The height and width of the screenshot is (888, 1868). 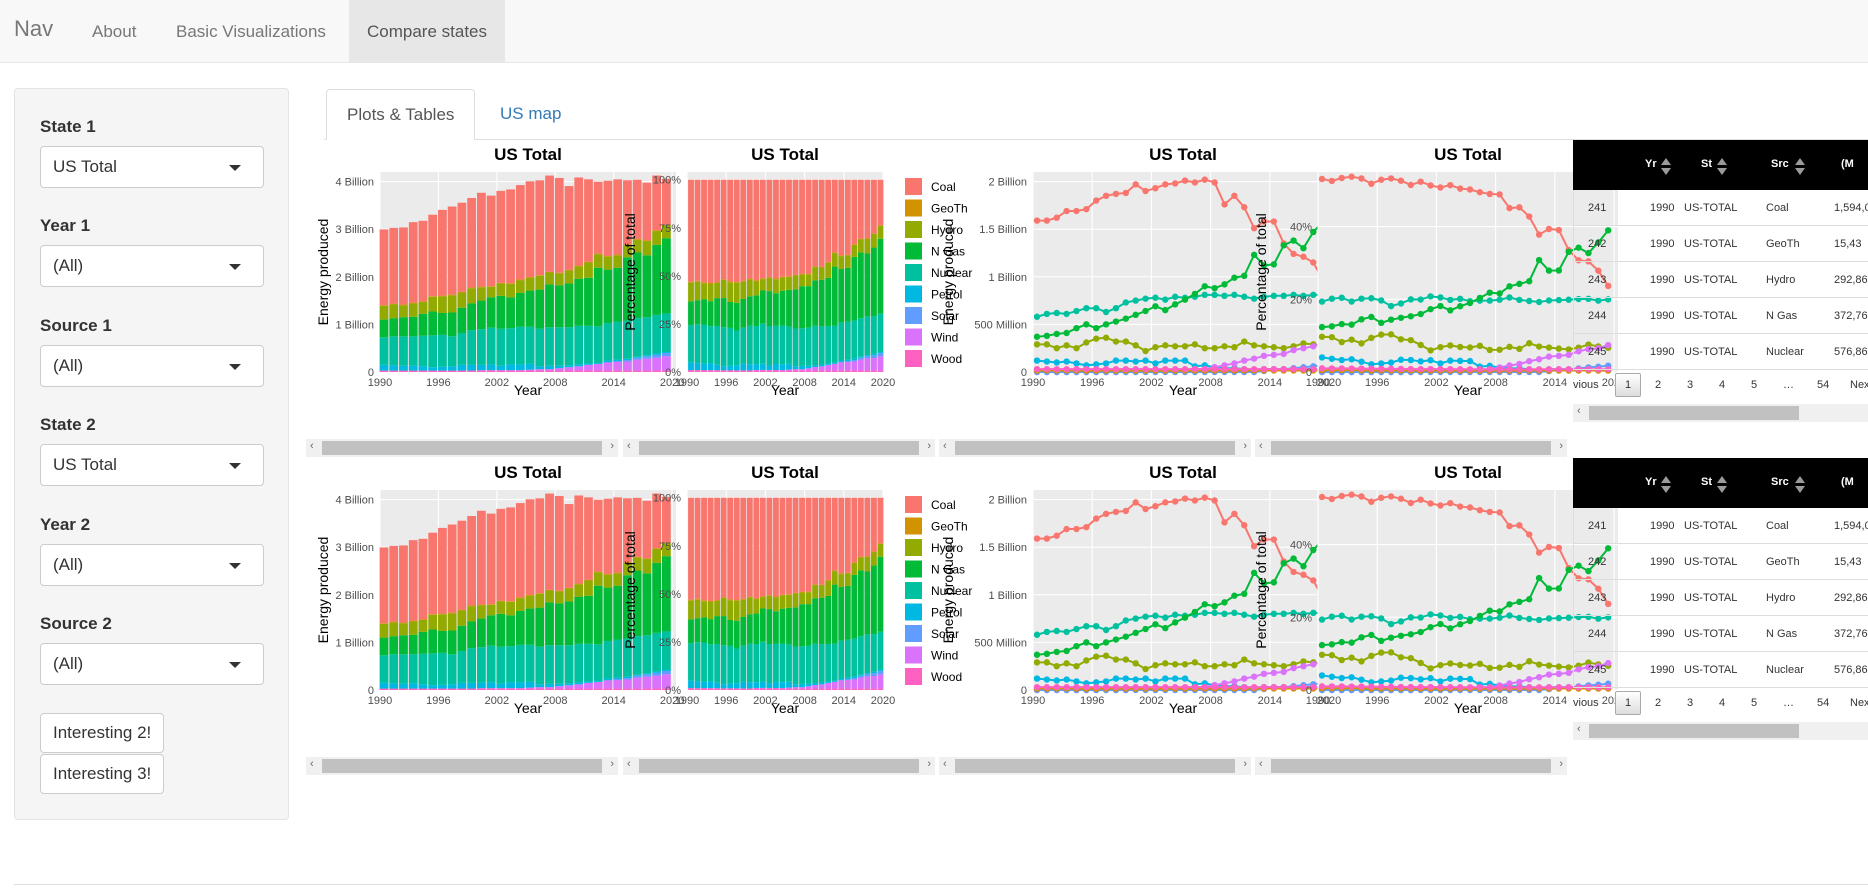 I want to click on year1-select: (All), so click(x=152, y=266).